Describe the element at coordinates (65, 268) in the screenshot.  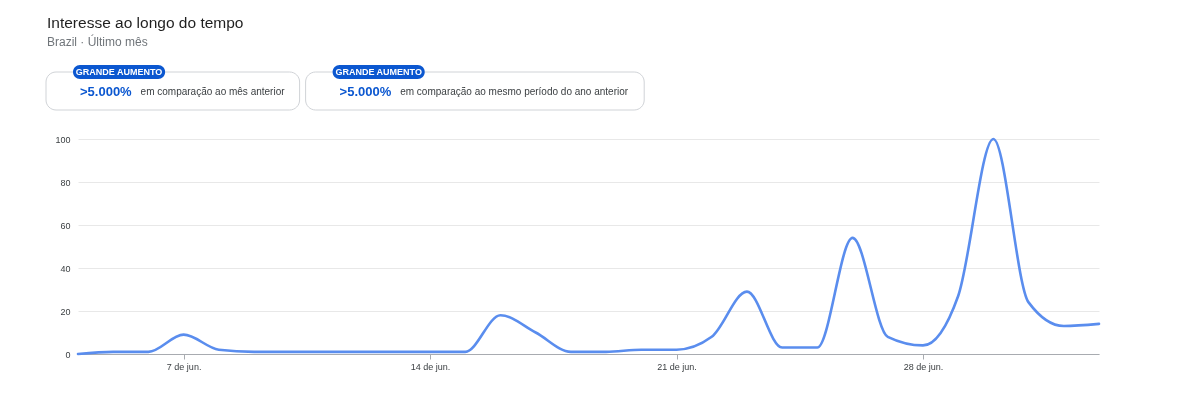
I see `y-tick-label: 40` at that location.